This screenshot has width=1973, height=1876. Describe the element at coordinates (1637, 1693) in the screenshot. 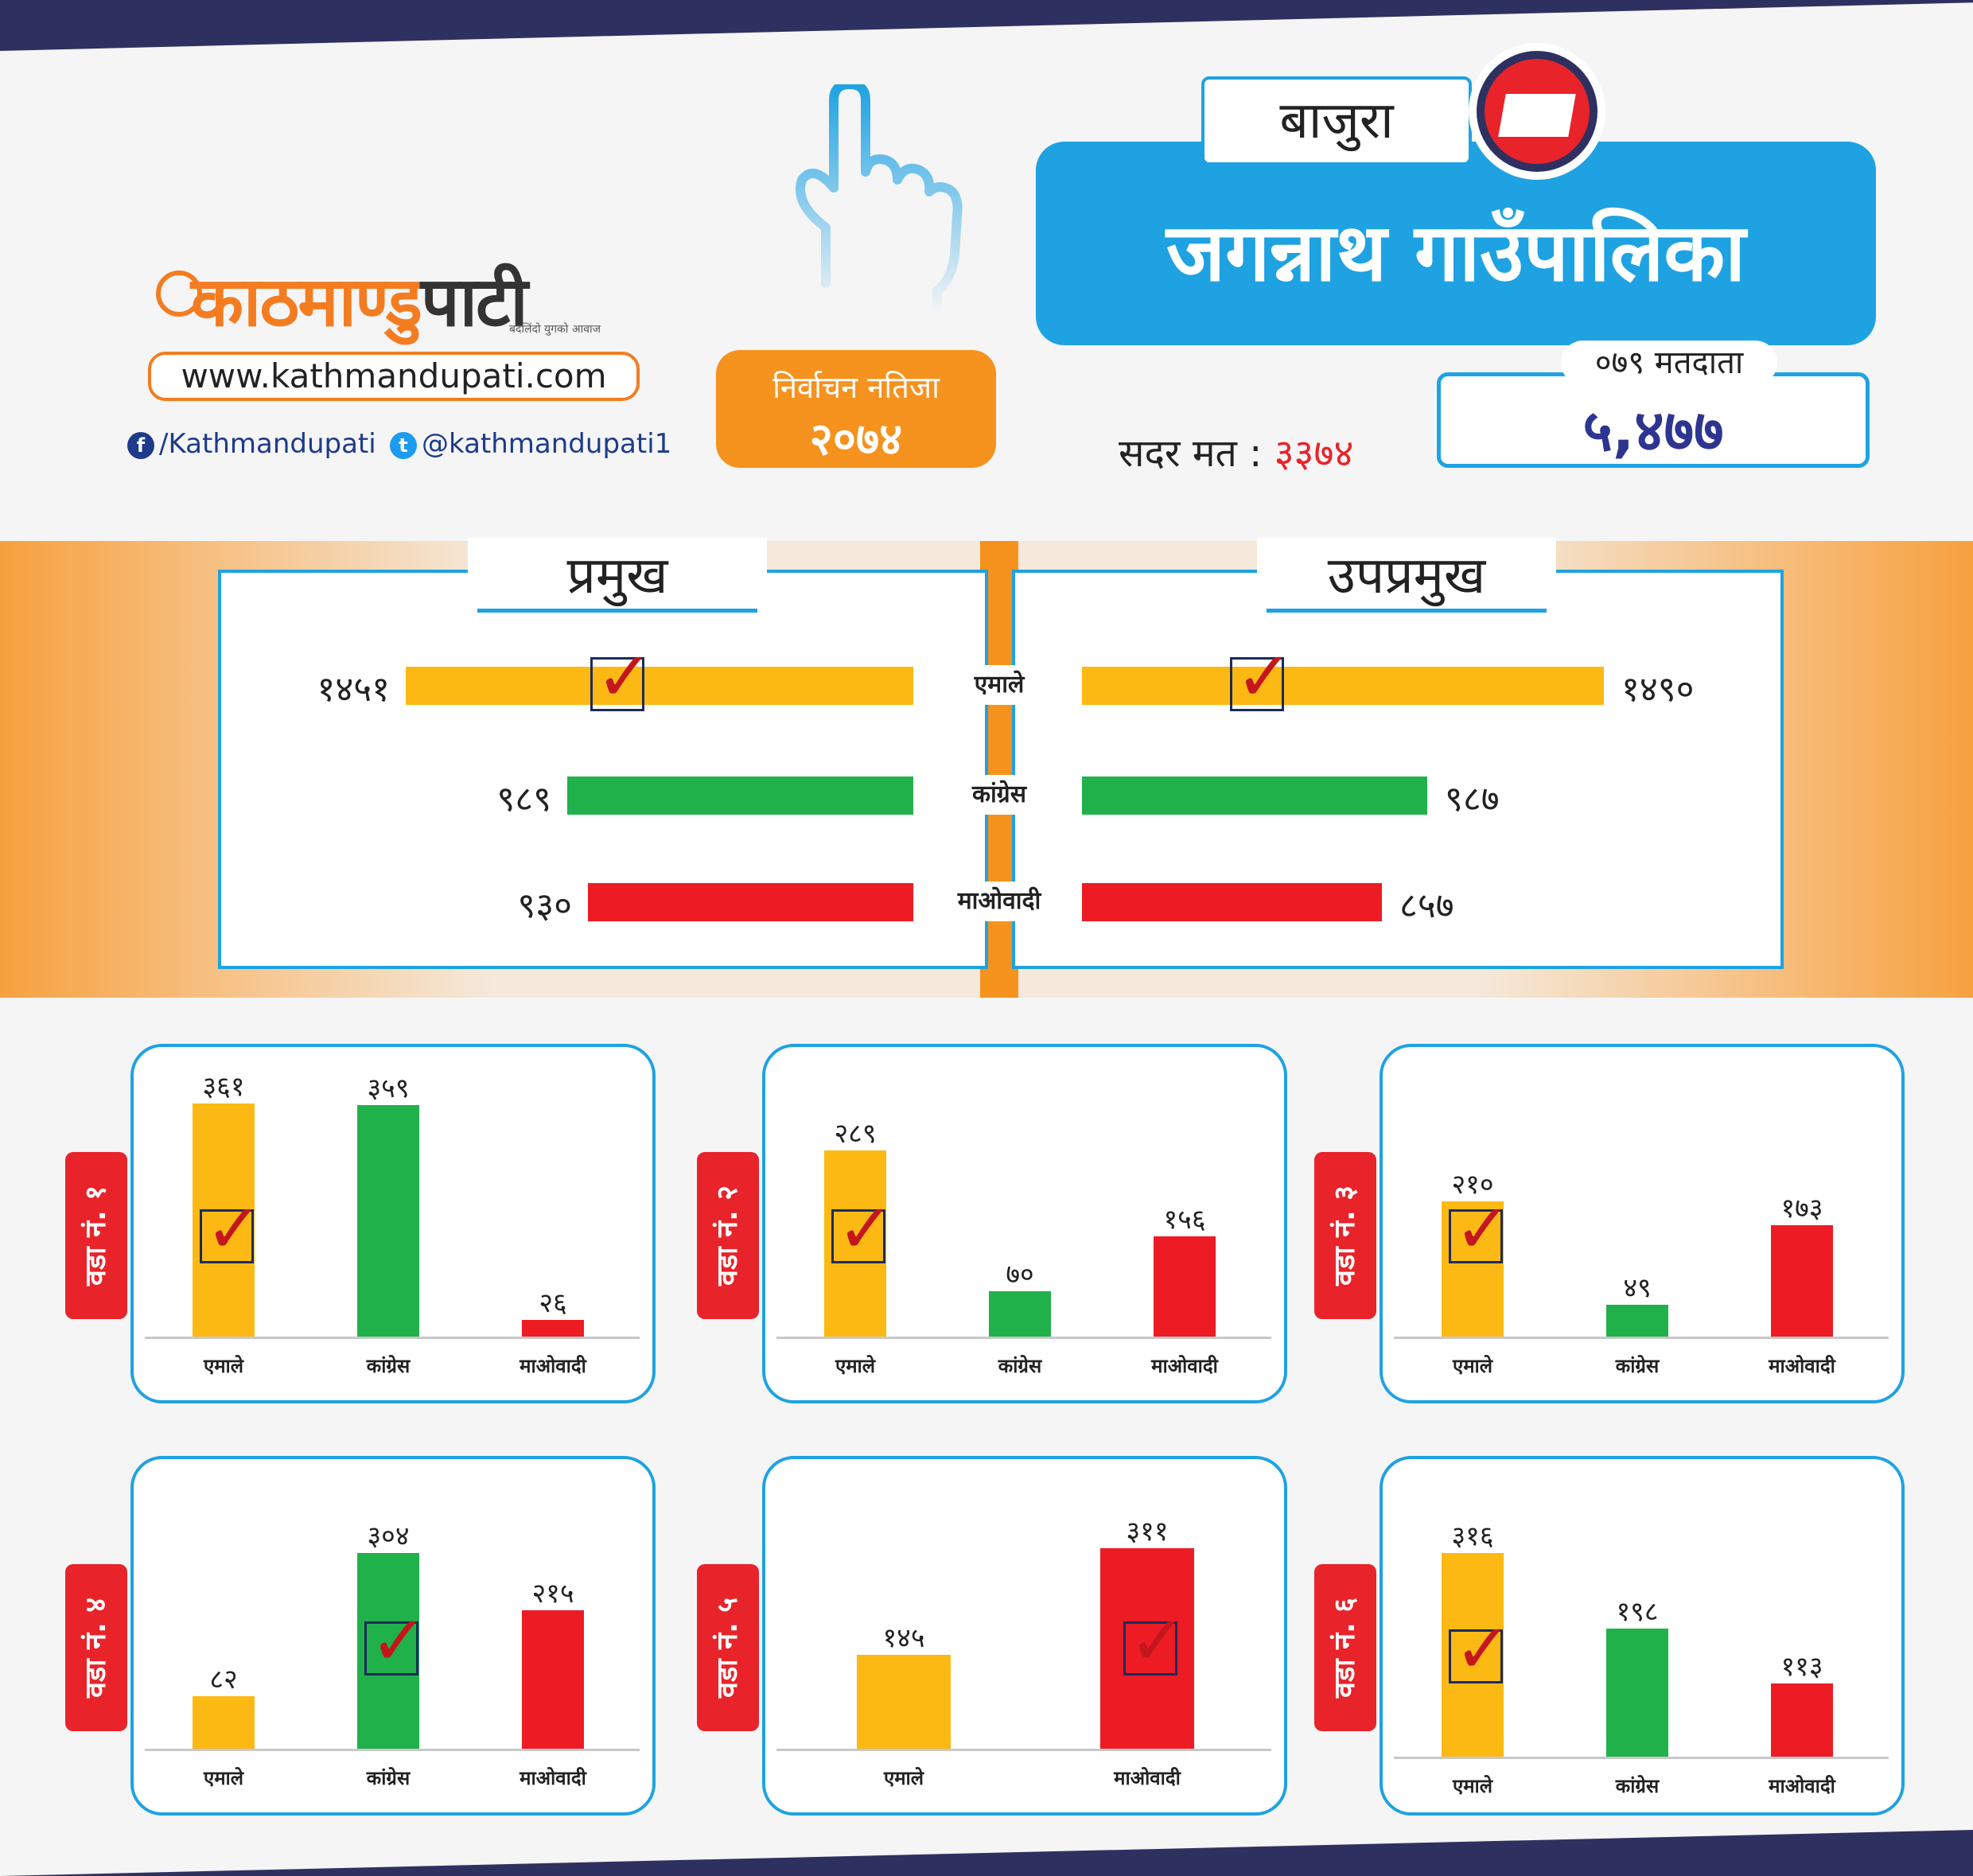

I see `ward-6-bar-congress` at that location.